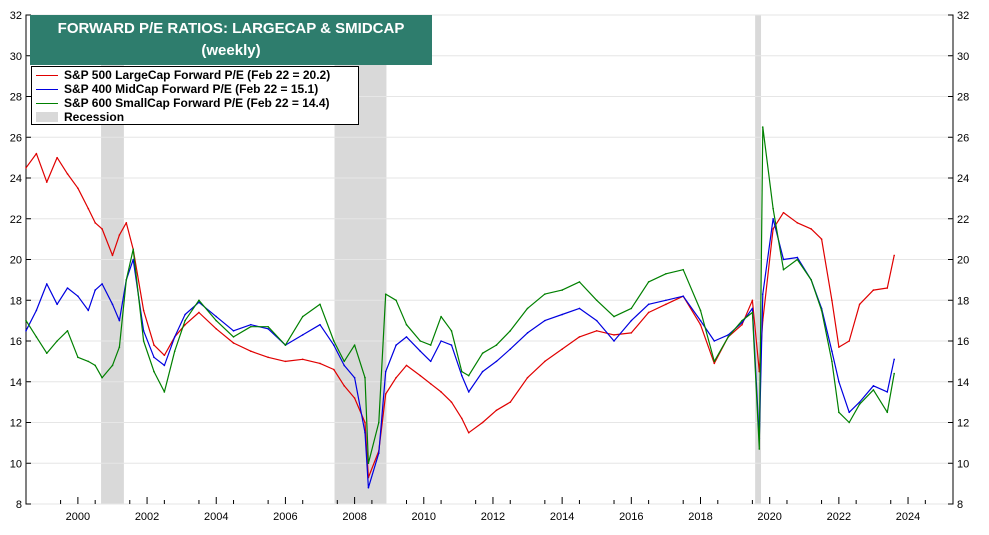  Describe the element at coordinates (47, 75) in the screenshot. I see `legend-swatch-sp500` at that location.